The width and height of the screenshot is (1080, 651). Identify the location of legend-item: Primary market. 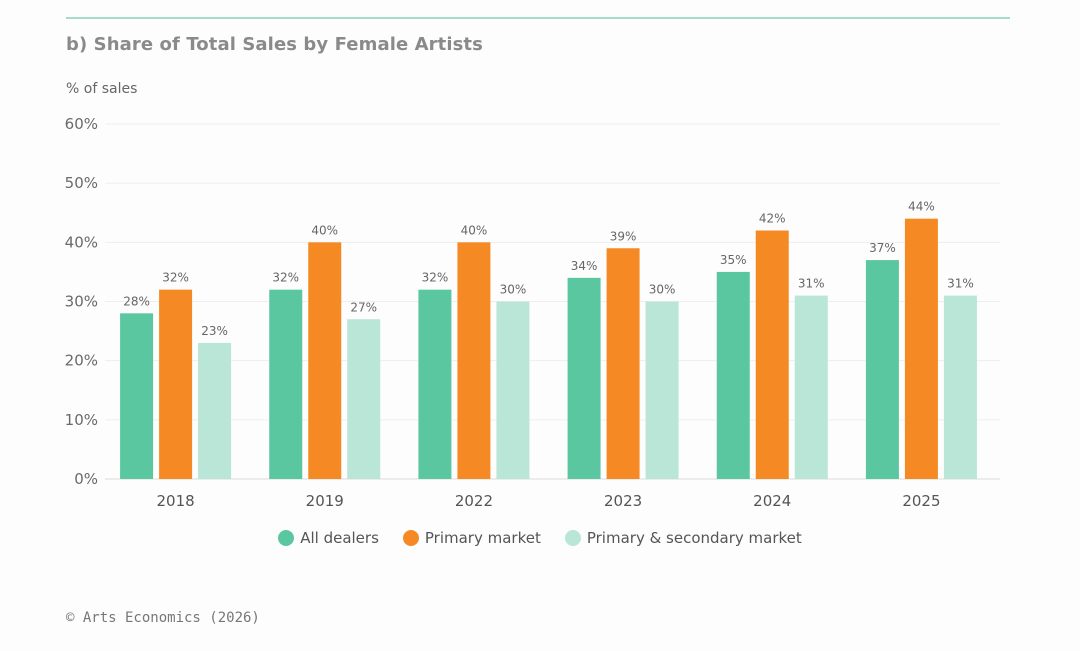
(471, 538).